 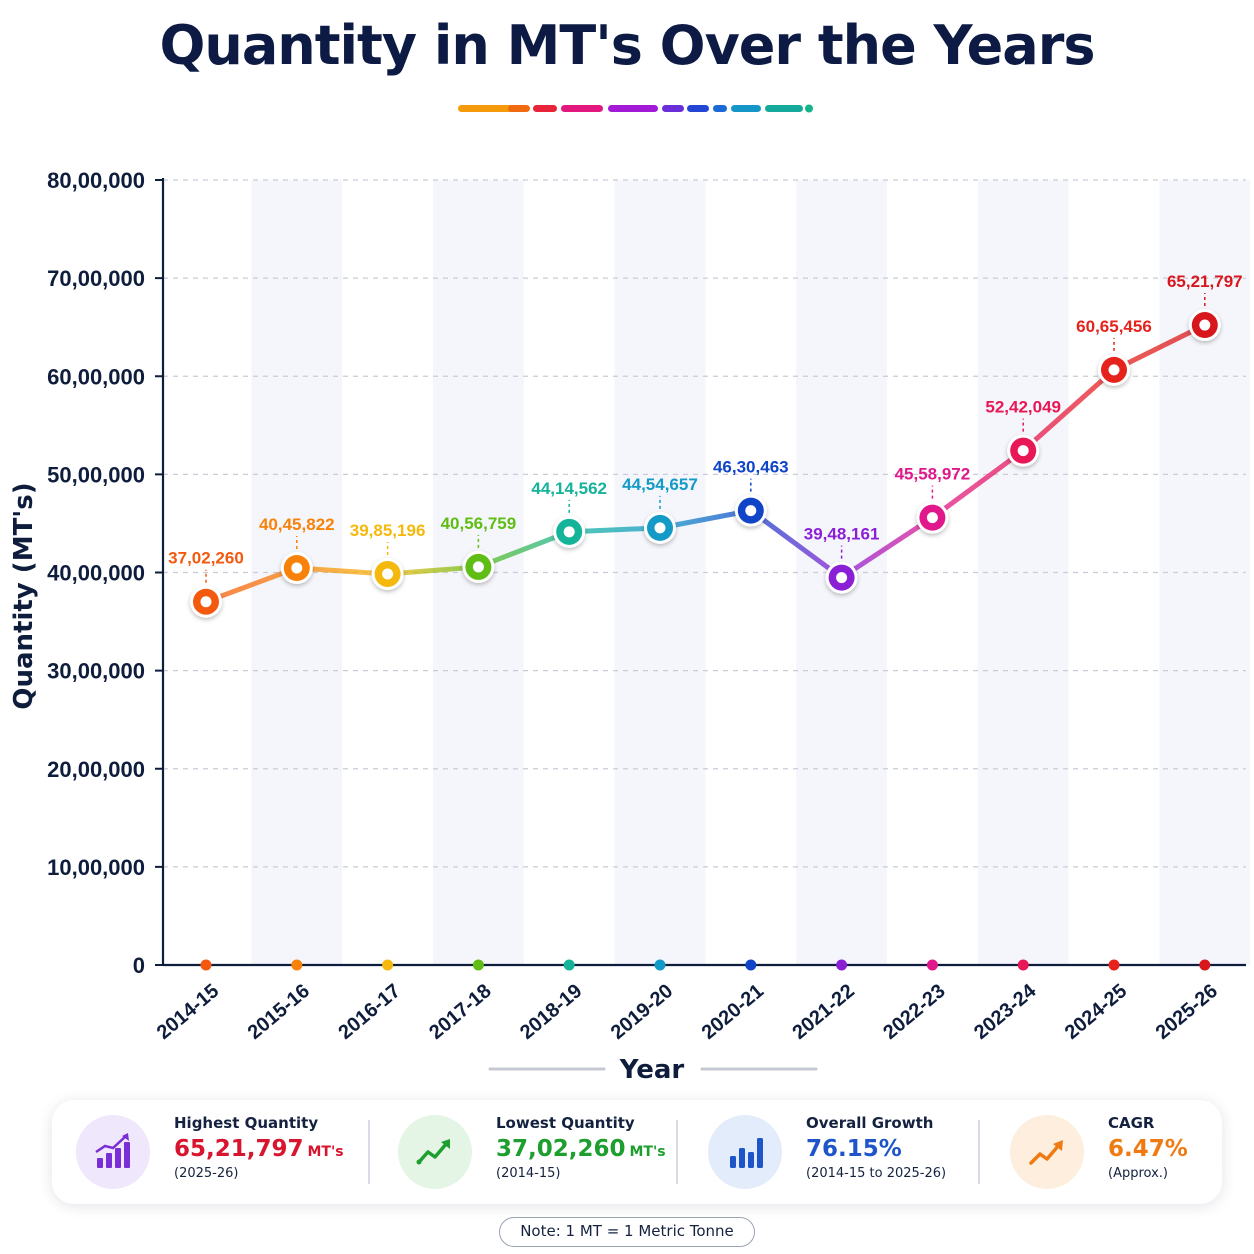 What do you see at coordinates (24, 595) in the screenshot?
I see `y-axis-title: Quantity (MT's)` at bounding box center [24, 595].